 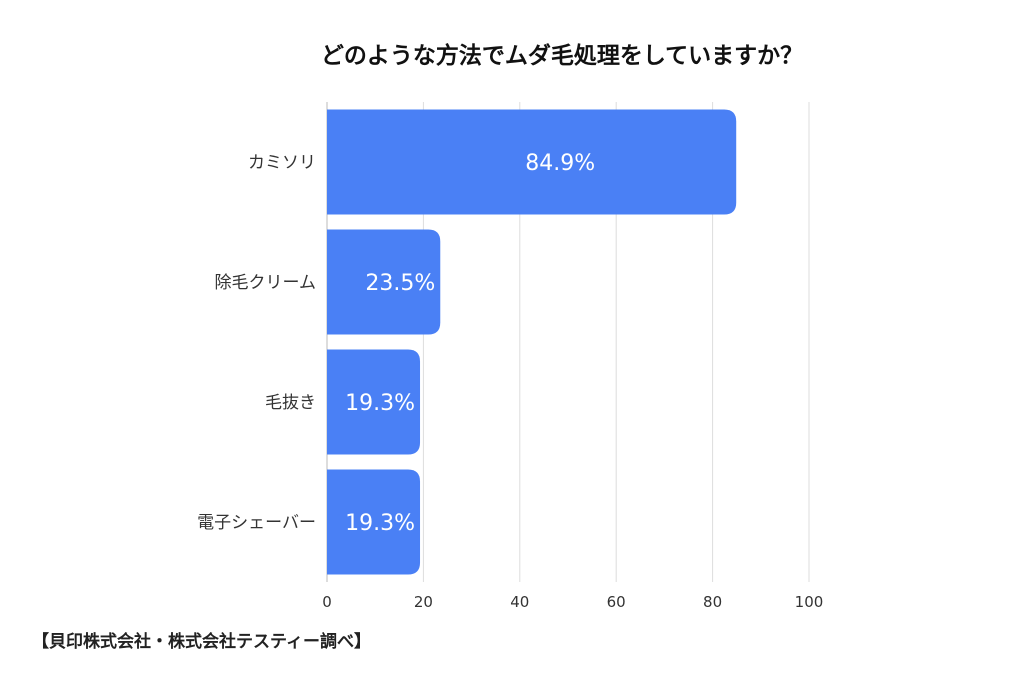 I want to click on x-tick-label: 20, so click(x=423, y=602).